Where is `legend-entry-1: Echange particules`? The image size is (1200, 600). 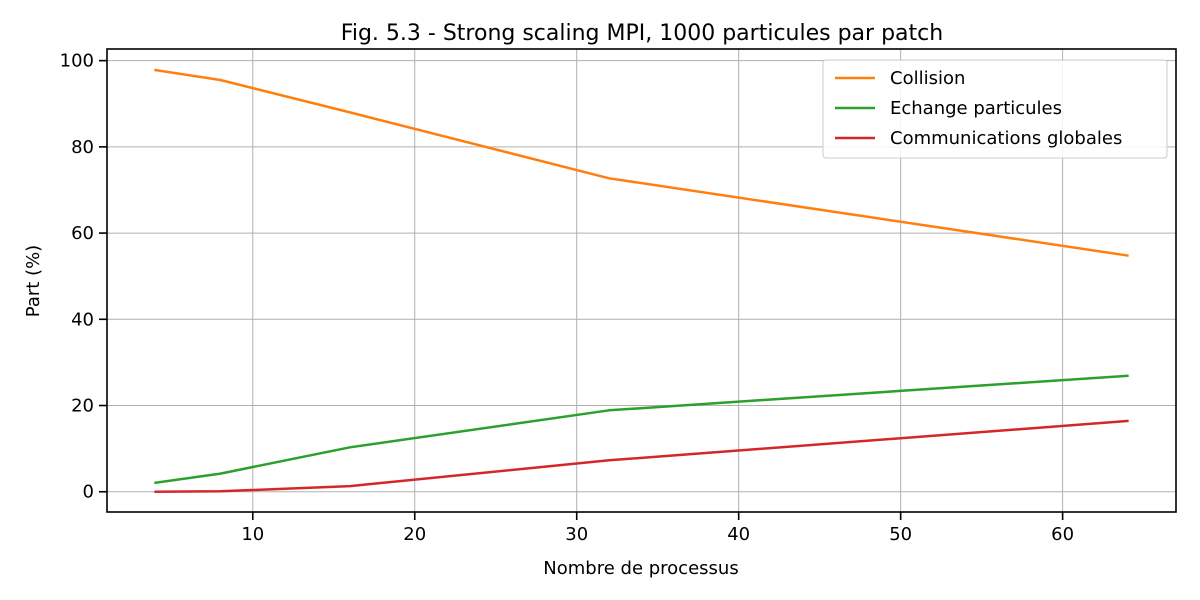 legend-entry-1: Echange particules is located at coordinates (976, 108).